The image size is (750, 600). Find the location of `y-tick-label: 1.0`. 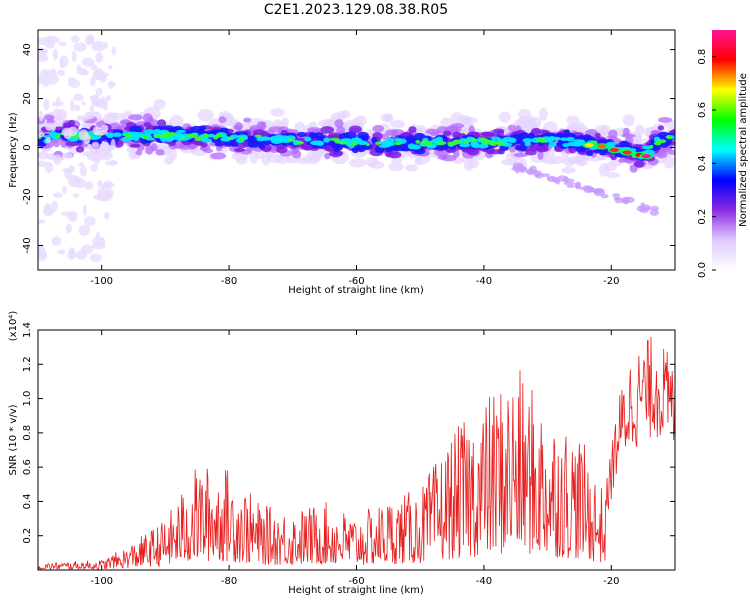

y-tick-label: 1.0 is located at coordinates (27, 399).